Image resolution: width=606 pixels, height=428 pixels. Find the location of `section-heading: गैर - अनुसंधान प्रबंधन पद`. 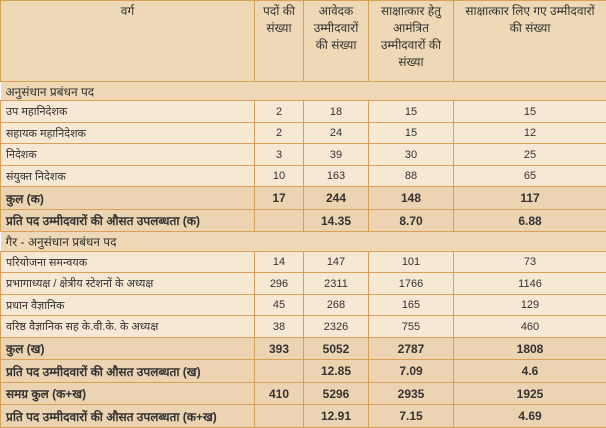

section-heading: गैर - अनुसंधान प्रबंधन पद is located at coordinates (303, 241).